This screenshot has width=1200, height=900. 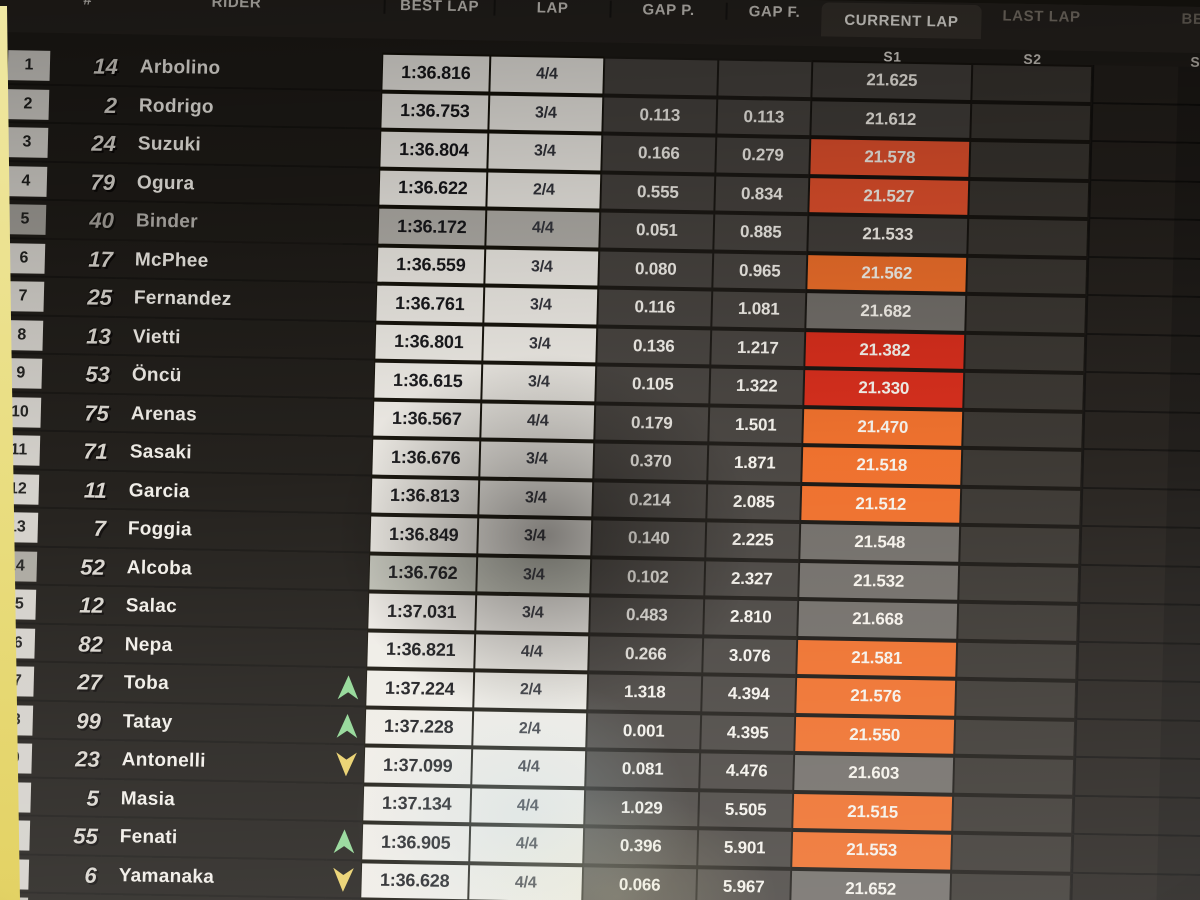 What do you see at coordinates (233, 108) in the screenshot?
I see `rider-name: Rodrigo` at bounding box center [233, 108].